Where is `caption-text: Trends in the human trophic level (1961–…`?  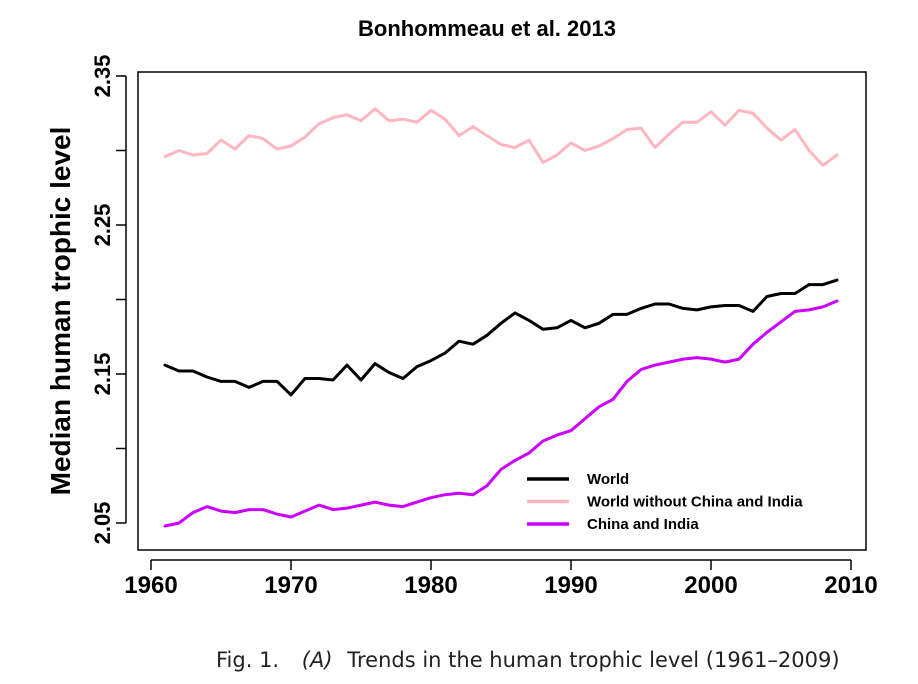 caption-text: Trends in the human trophic level (1961–… is located at coordinates (592, 660).